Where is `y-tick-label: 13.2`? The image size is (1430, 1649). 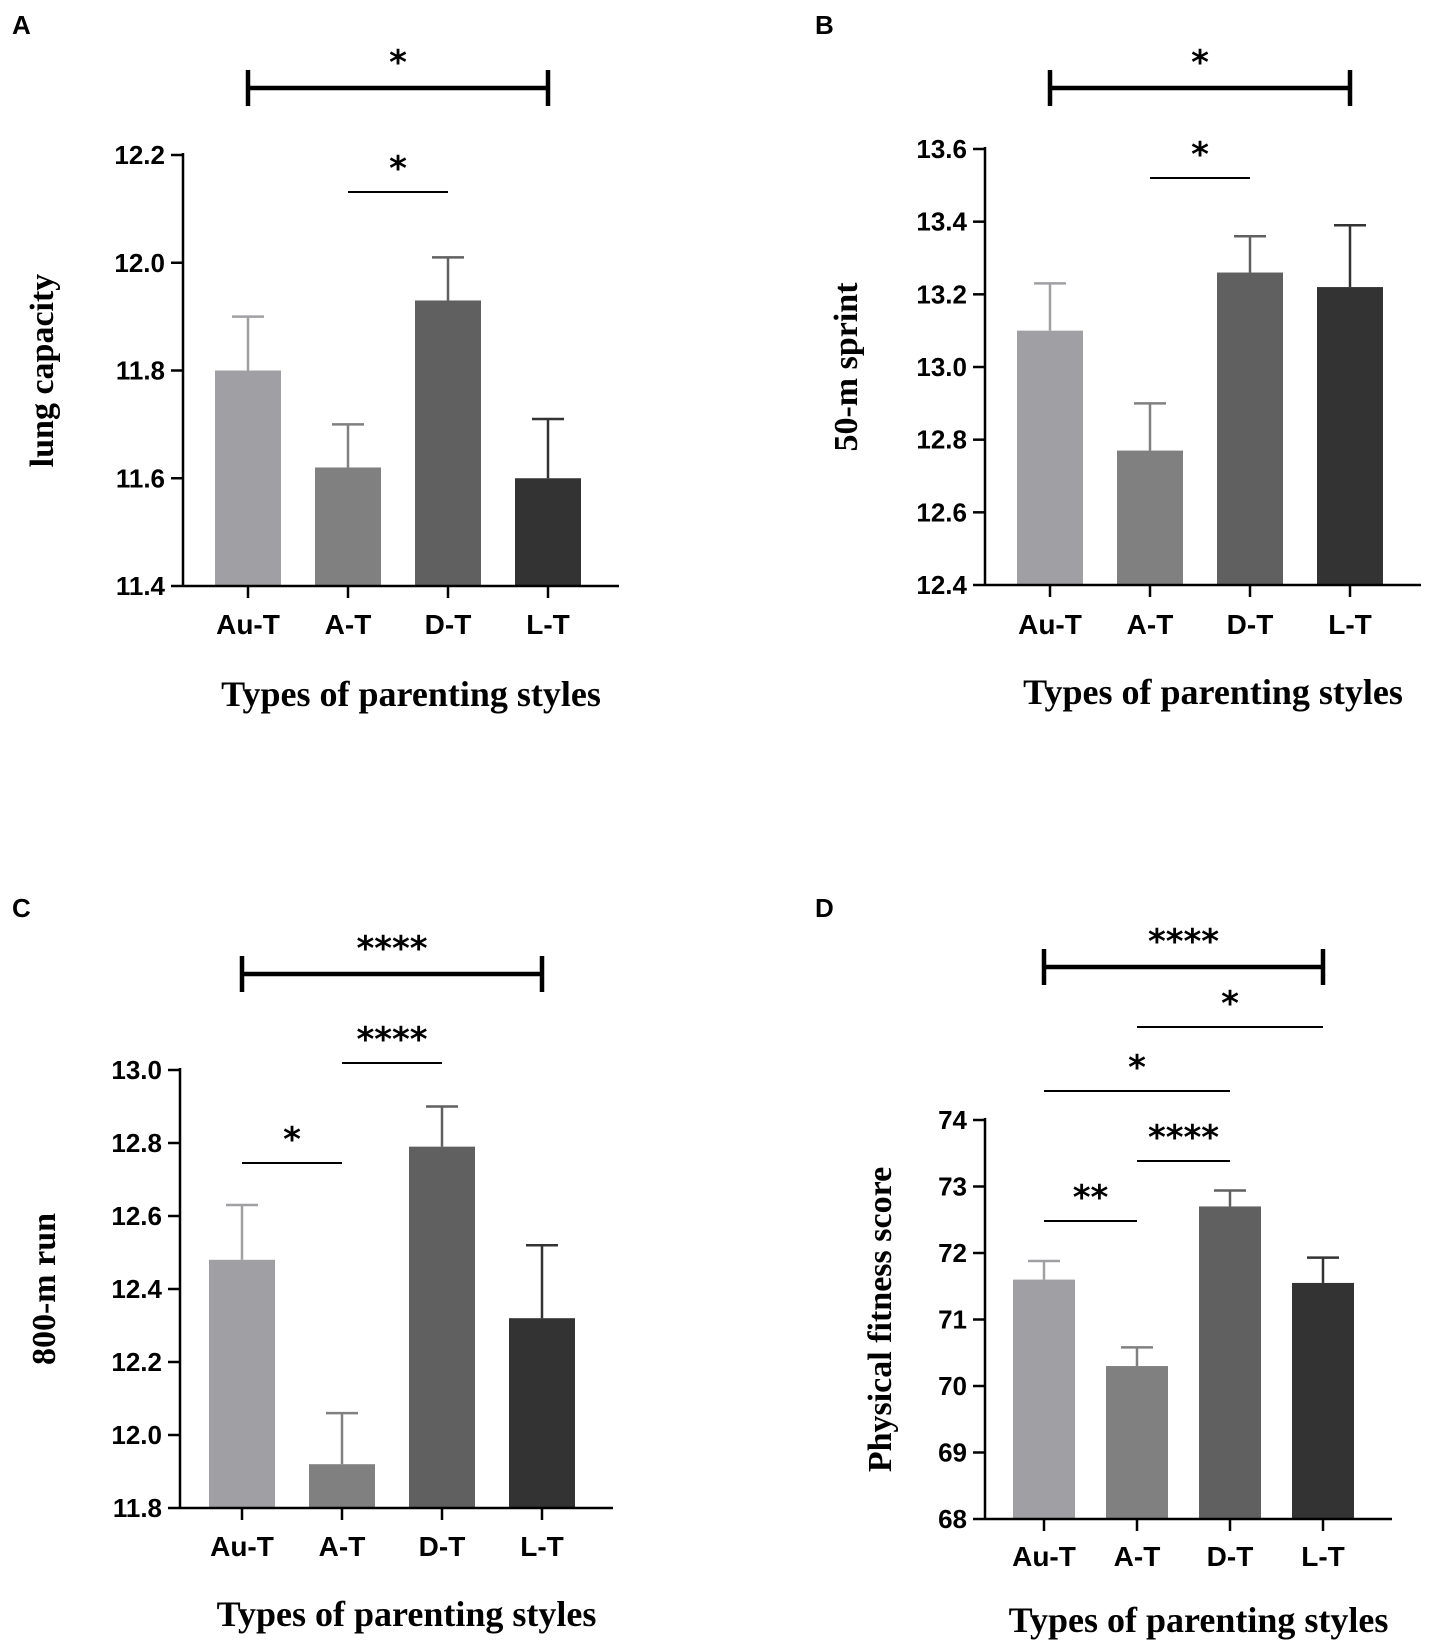 y-tick-label: 13.2 is located at coordinates (941, 294).